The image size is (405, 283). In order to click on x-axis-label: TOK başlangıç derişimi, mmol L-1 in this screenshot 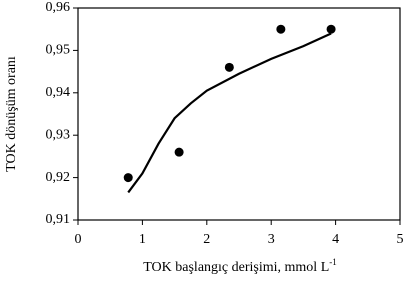, I will do `click(240, 266)`.